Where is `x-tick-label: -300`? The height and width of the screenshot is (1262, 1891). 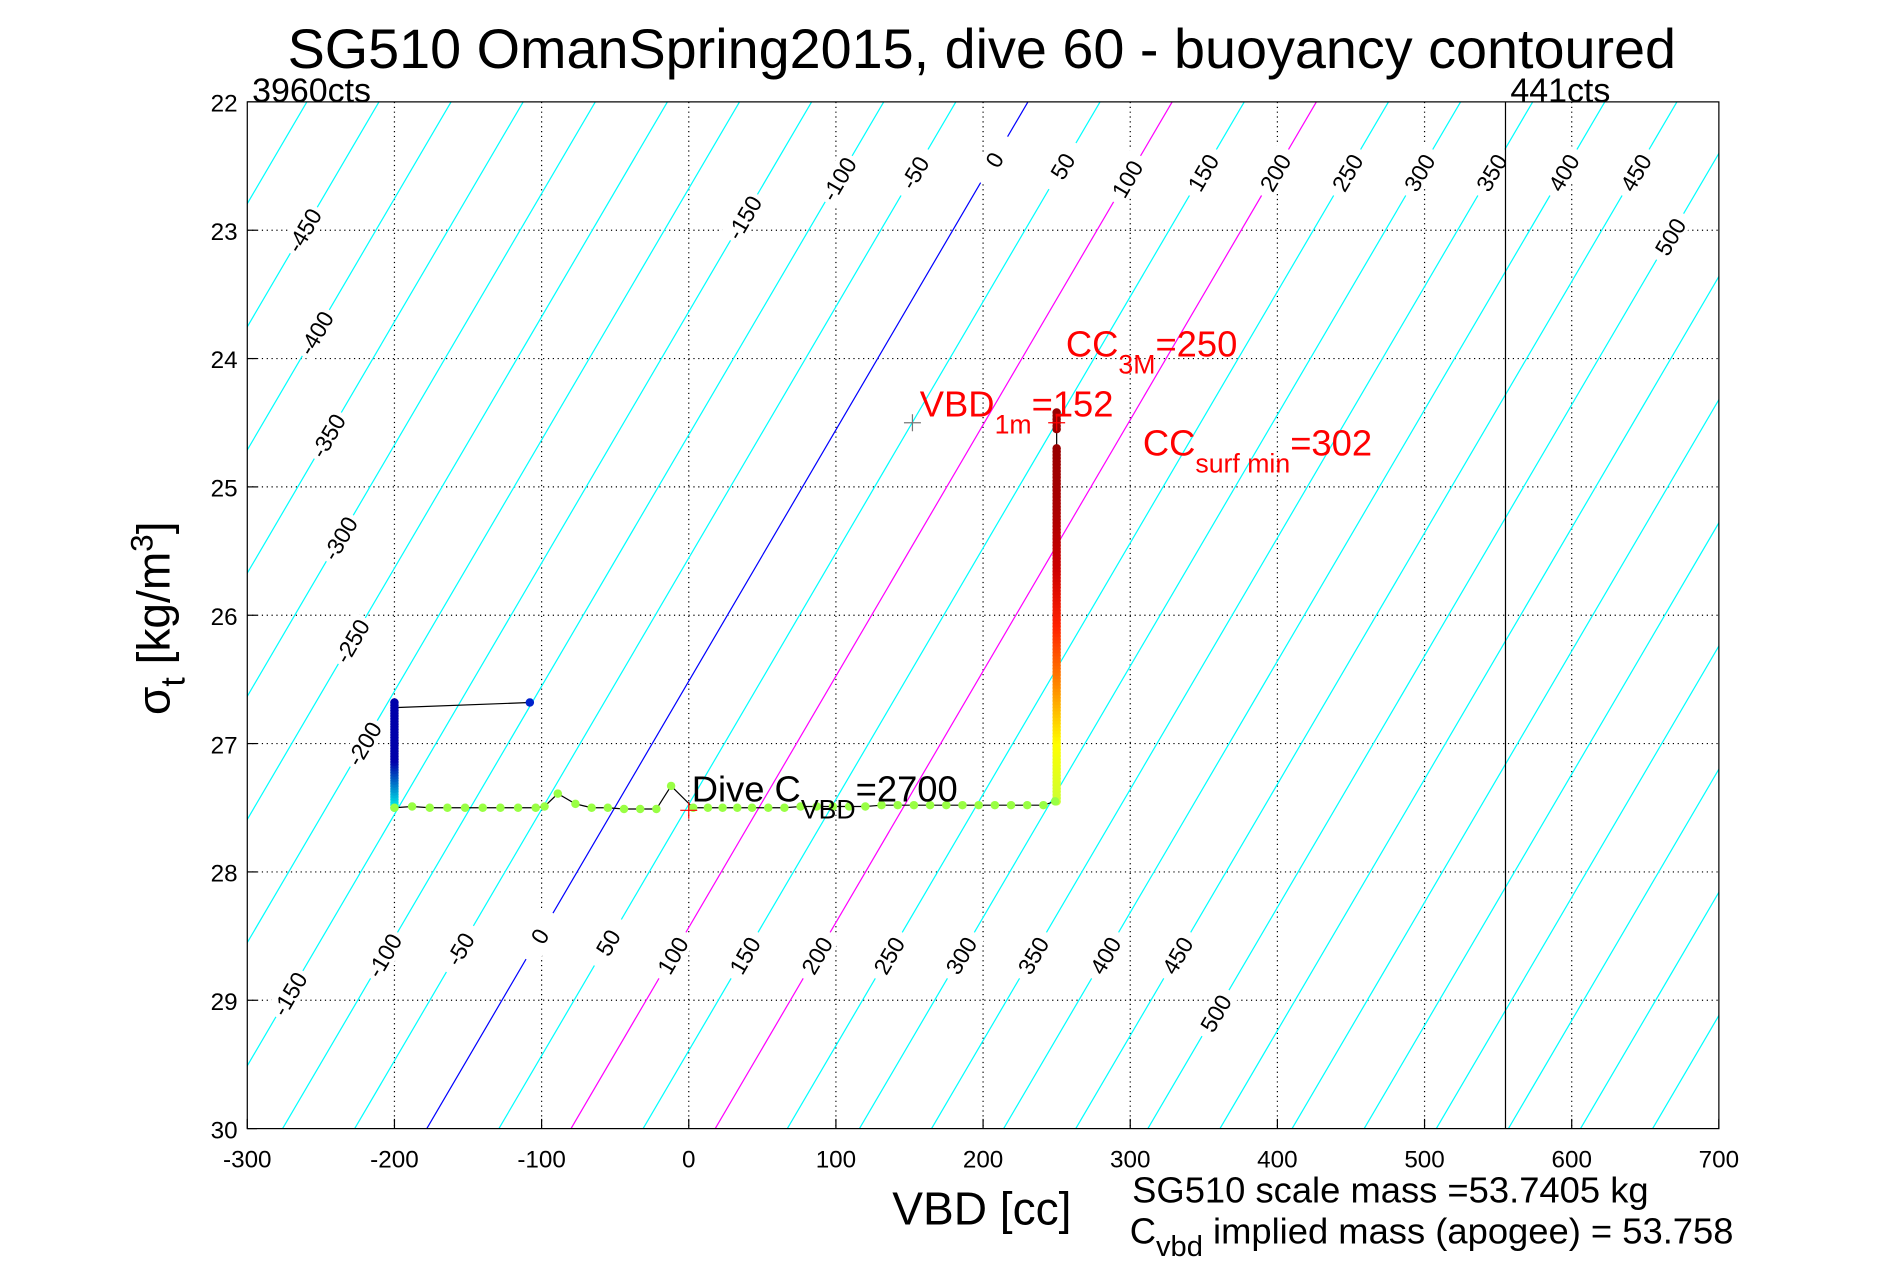
x-tick-label: -300 is located at coordinates (247, 1159).